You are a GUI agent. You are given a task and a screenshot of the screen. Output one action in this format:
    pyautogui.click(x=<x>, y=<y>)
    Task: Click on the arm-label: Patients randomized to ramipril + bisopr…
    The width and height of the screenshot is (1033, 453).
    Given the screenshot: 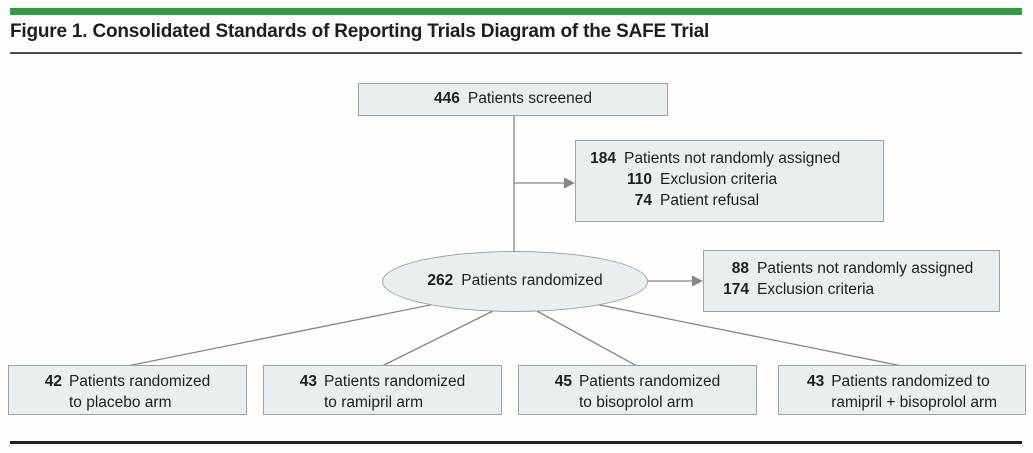 What is the action you would take?
    pyautogui.click(x=914, y=392)
    